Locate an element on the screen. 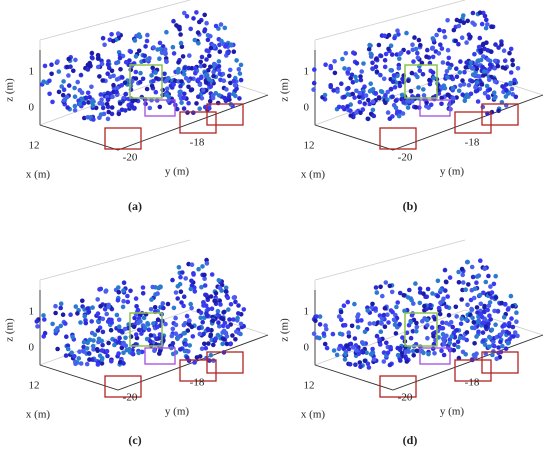 This screenshot has height=454, width=550. z-axis-label: z (m) is located at coordinates (10, 330).